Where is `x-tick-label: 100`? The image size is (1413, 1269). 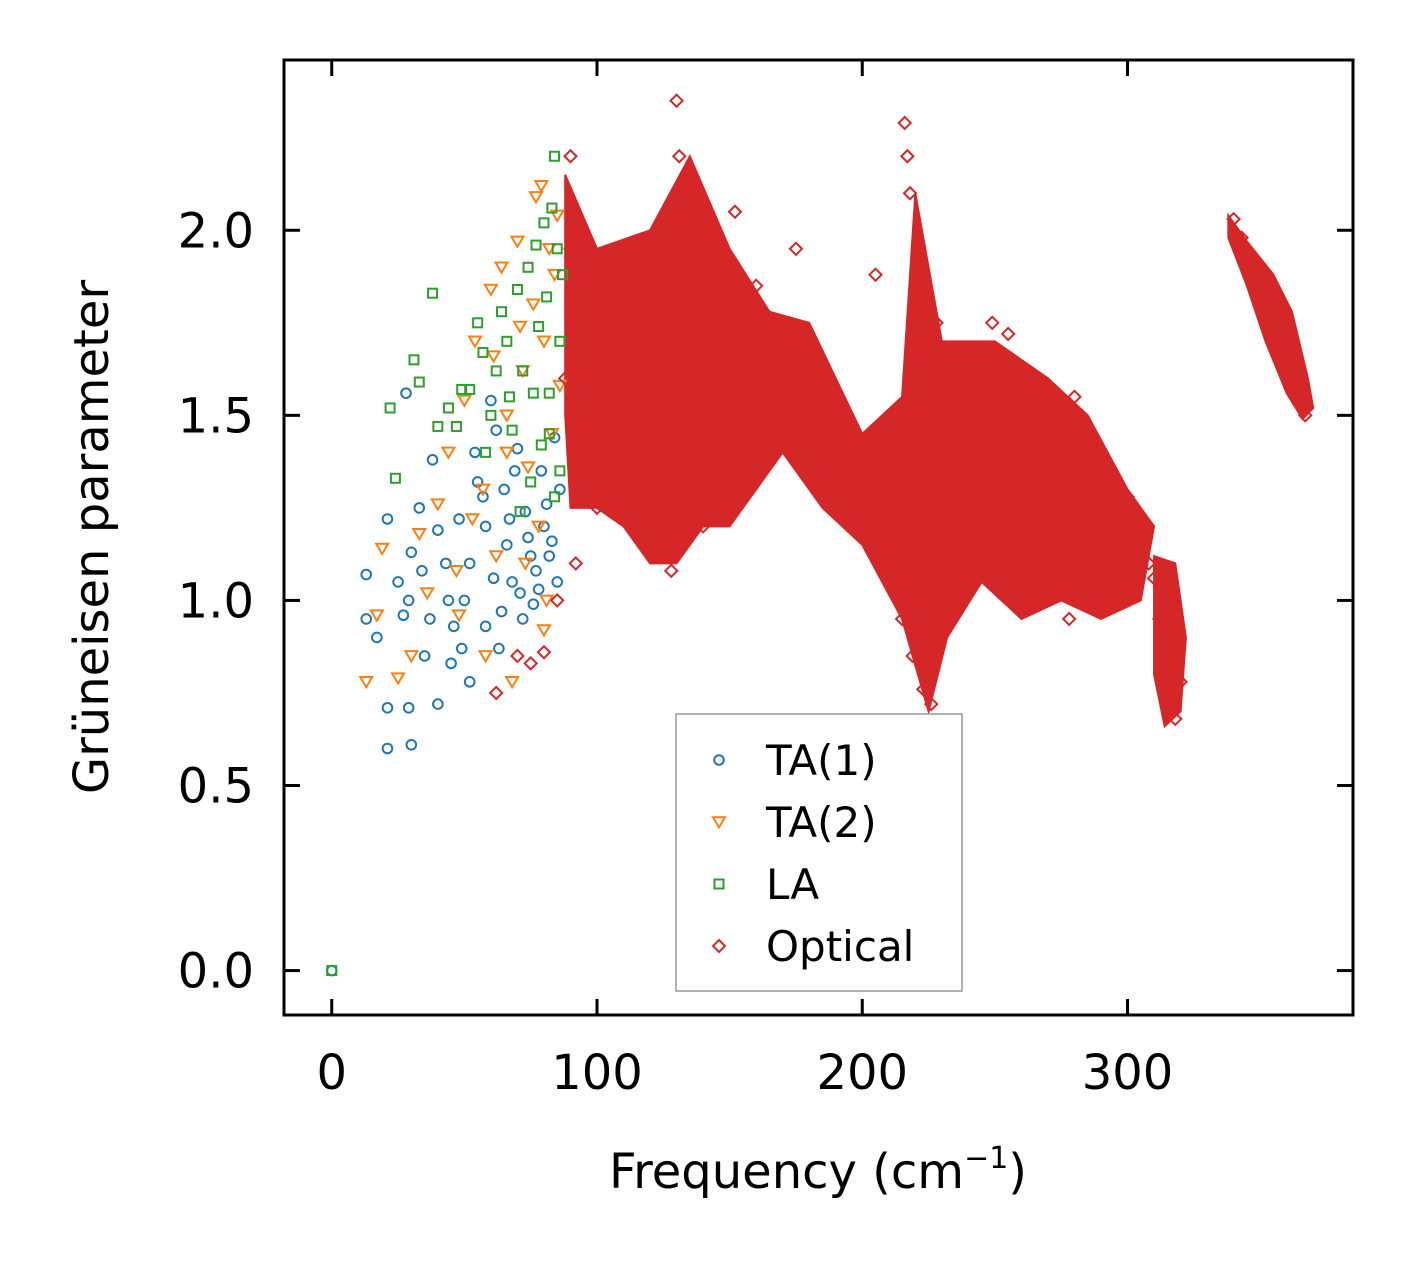 x-tick-label: 100 is located at coordinates (597, 1073).